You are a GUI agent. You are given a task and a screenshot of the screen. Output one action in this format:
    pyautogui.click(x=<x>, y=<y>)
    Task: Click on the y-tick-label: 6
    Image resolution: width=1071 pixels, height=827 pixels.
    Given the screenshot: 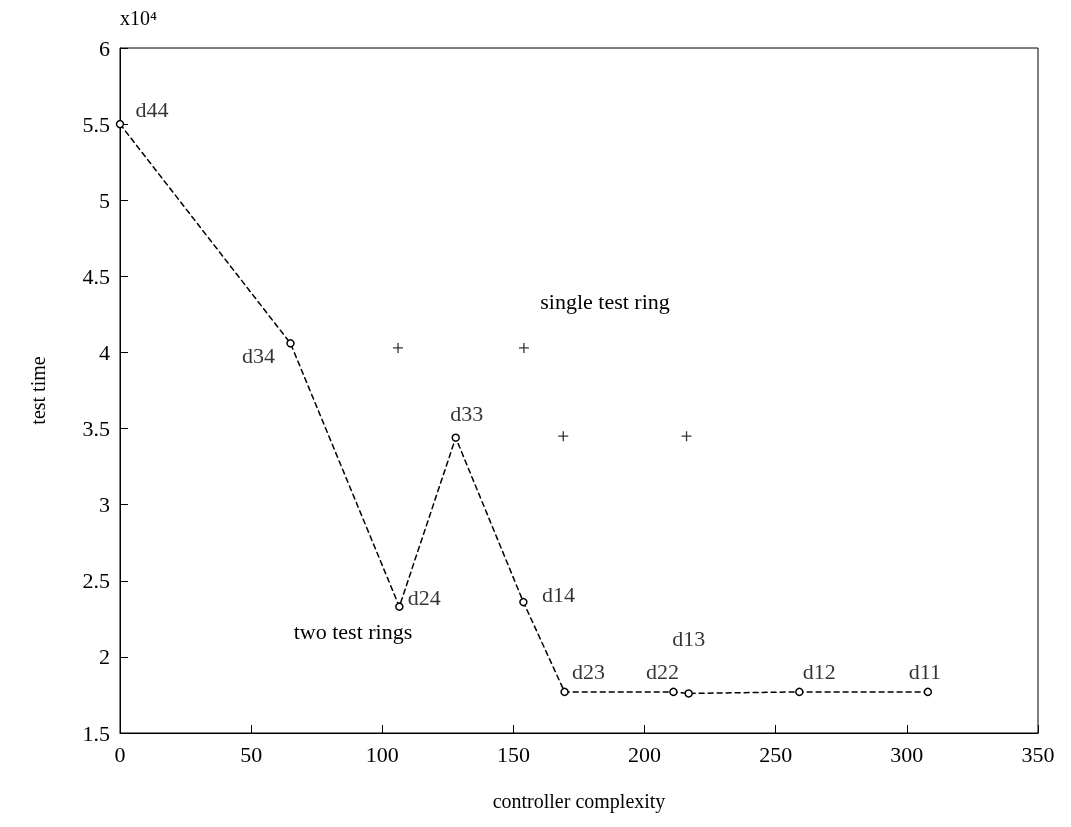 What is the action you would take?
    pyautogui.click(x=104, y=48)
    